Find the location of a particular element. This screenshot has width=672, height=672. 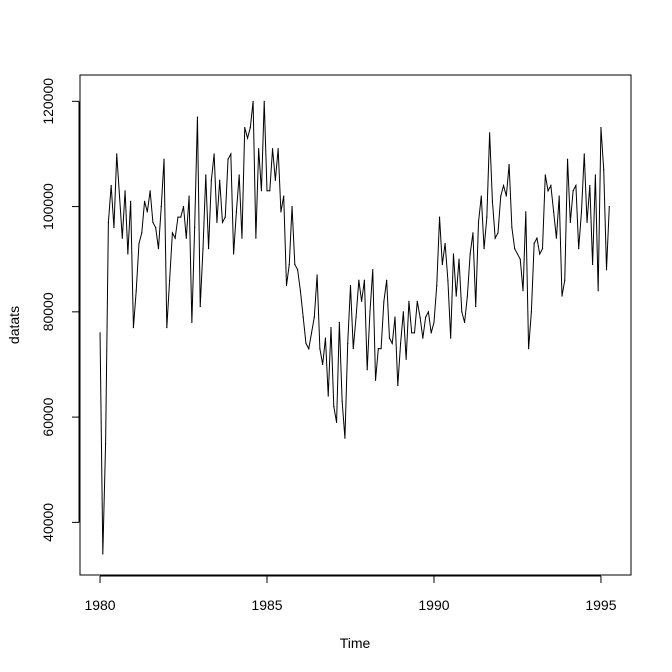

y-axis-label: datats is located at coordinates (14, 325).